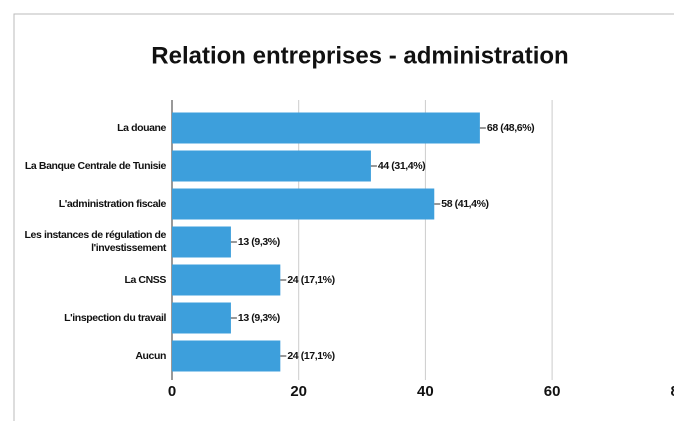 This screenshot has height=421, width=674. What do you see at coordinates (464, 204) in the screenshot?
I see `value-label: 58 (41,4%)` at bounding box center [464, 204].